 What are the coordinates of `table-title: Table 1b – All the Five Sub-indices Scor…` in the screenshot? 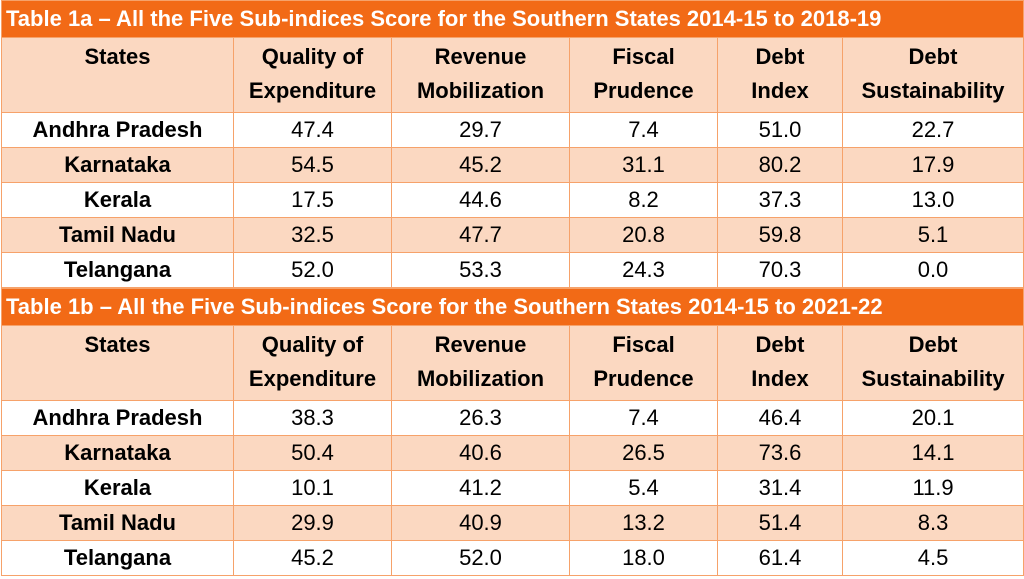 It's located at (512, 307).